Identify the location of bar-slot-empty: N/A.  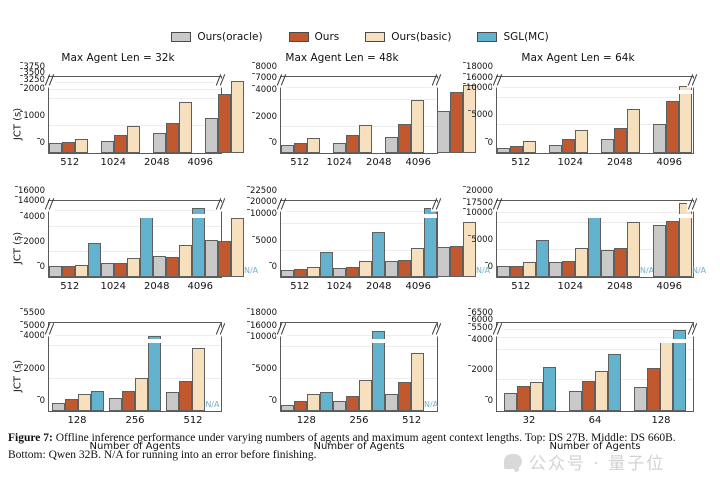
(431, 367).